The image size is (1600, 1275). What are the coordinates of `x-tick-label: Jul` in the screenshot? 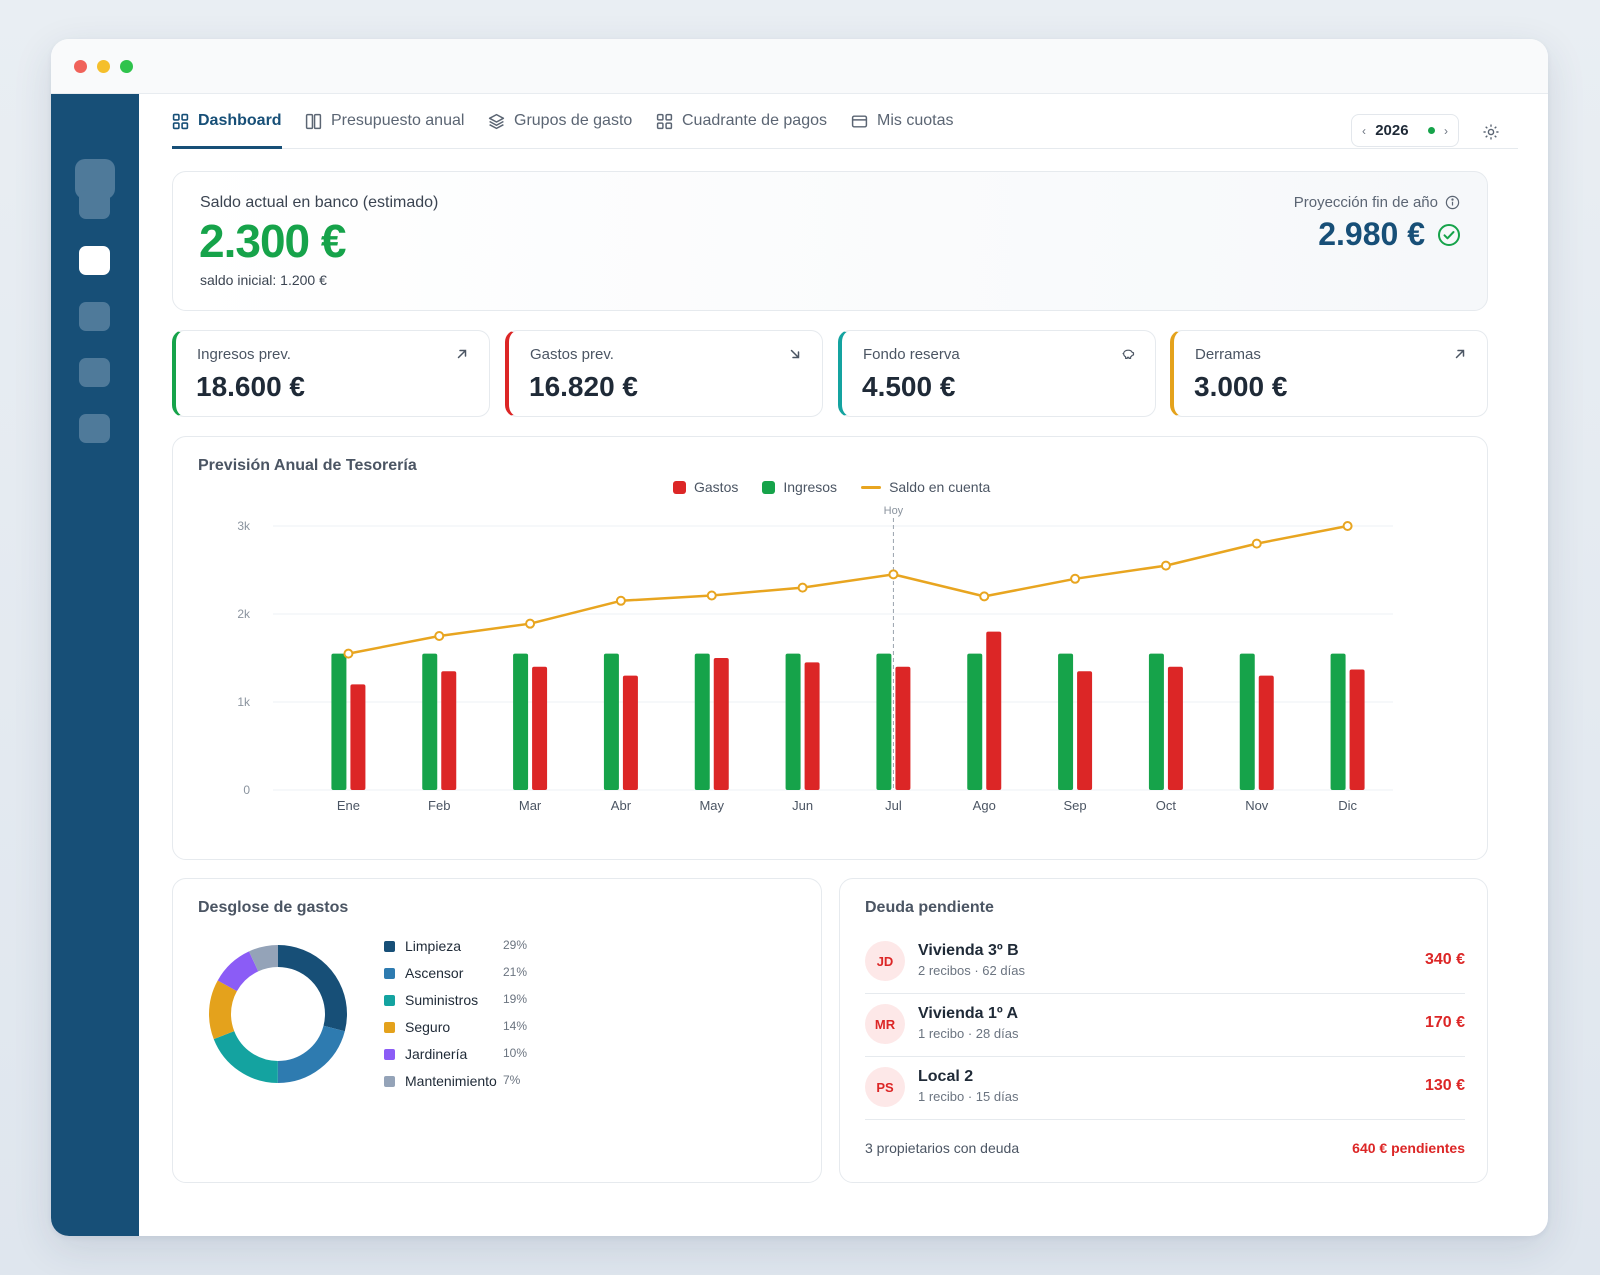 It's located at (893, 805).